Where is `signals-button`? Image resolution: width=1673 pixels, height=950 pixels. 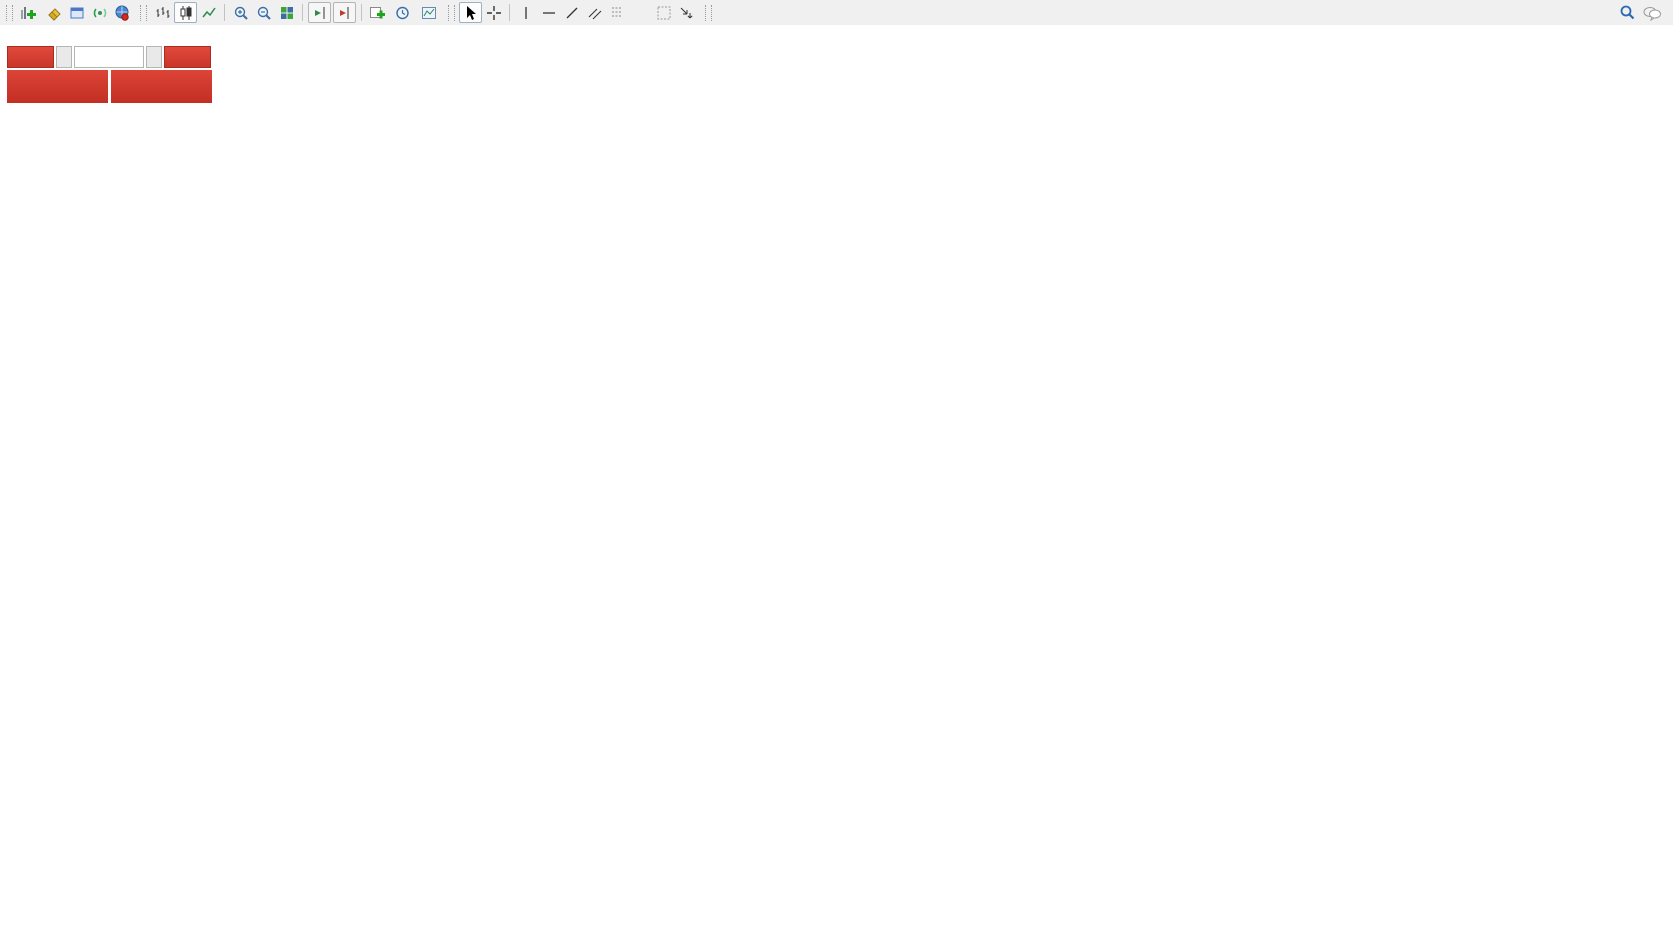
signals-button is located at coordinates (99, 12).